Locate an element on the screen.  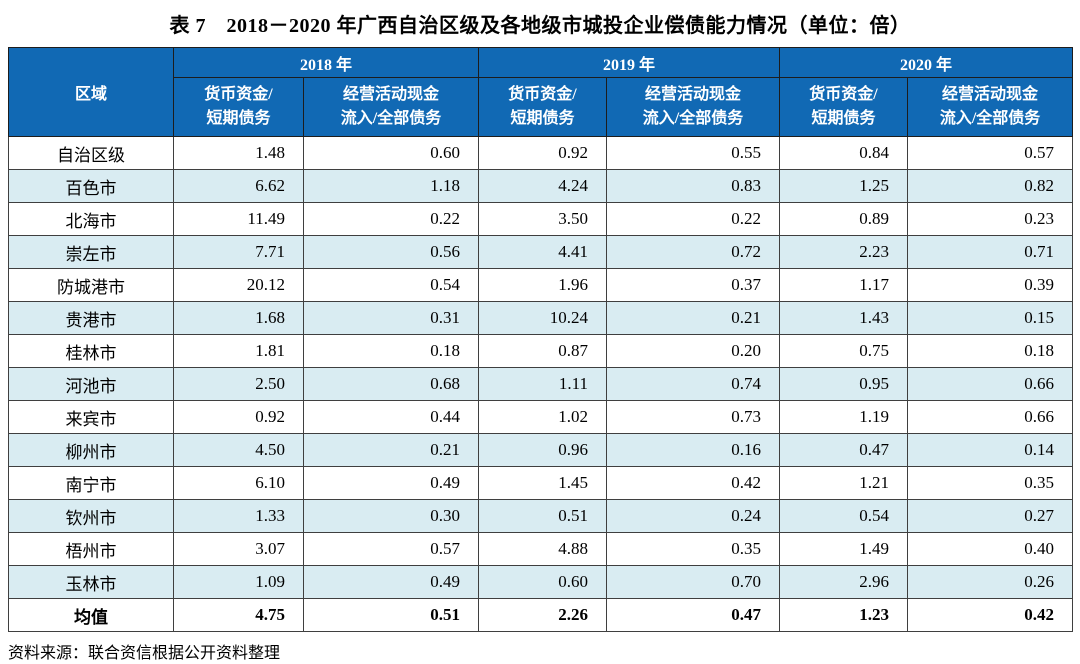
value-cell: 1.11 is located at coordinates (543, 384).